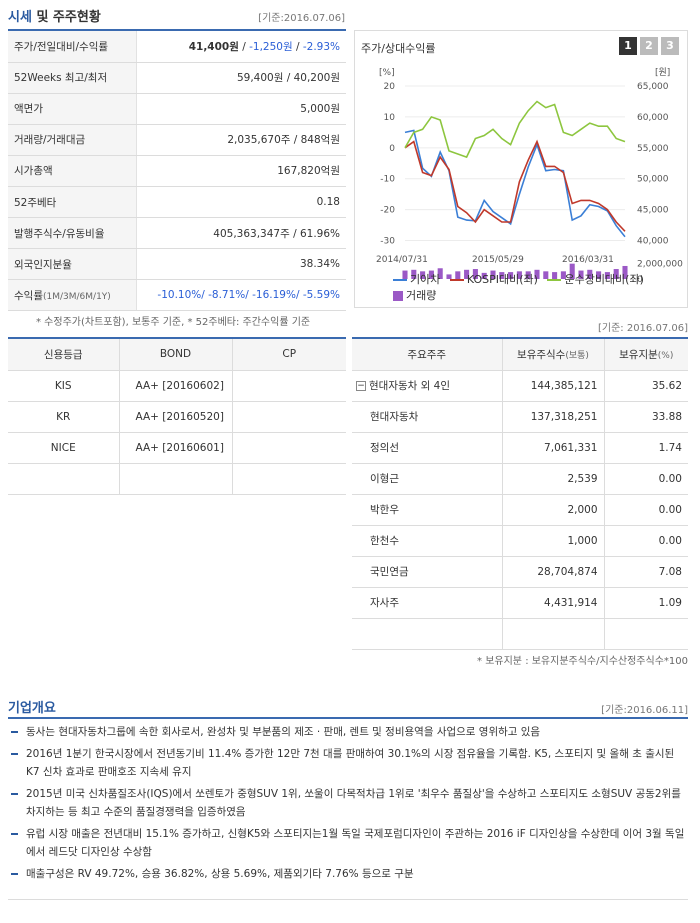 The height and width of the screenshot is (923, 700). Describe the element at coordinates (498, 260) in the screenshot. I see `x-tick-label: 2015/05/29` at that location.